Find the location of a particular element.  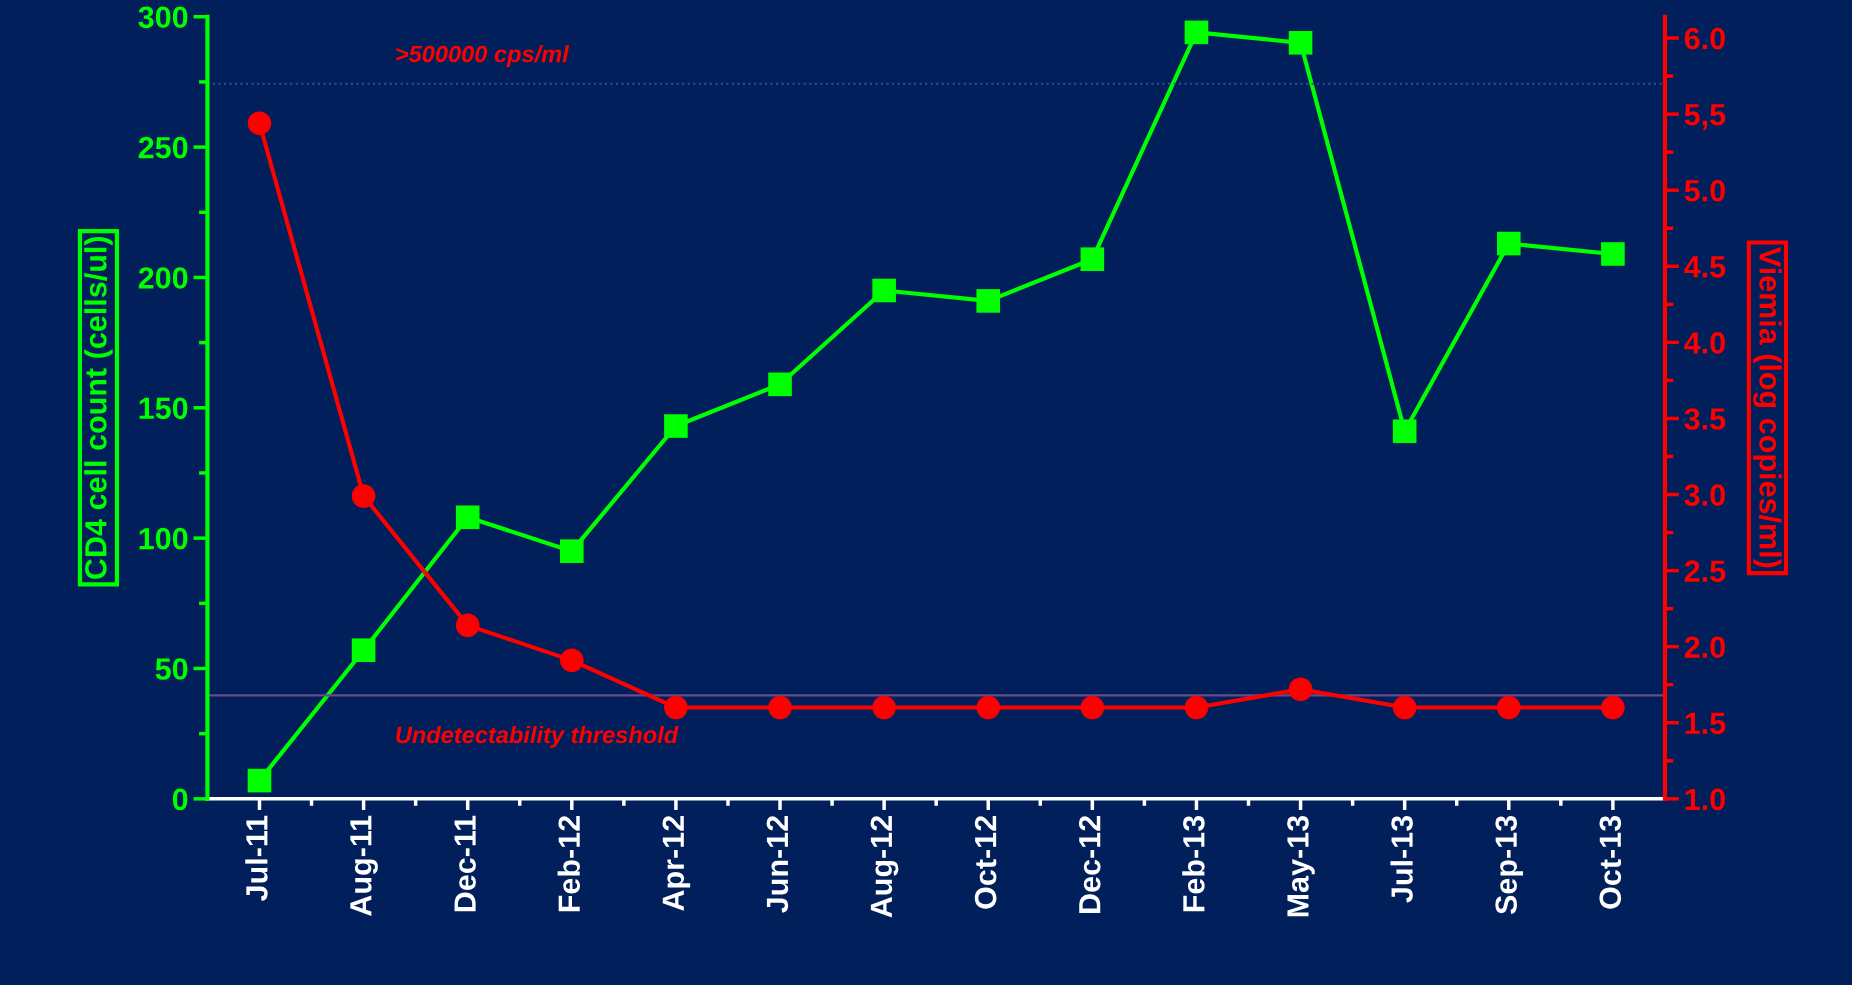

y2-tick-label: 4.0 is located at coordinates (1704, 343).